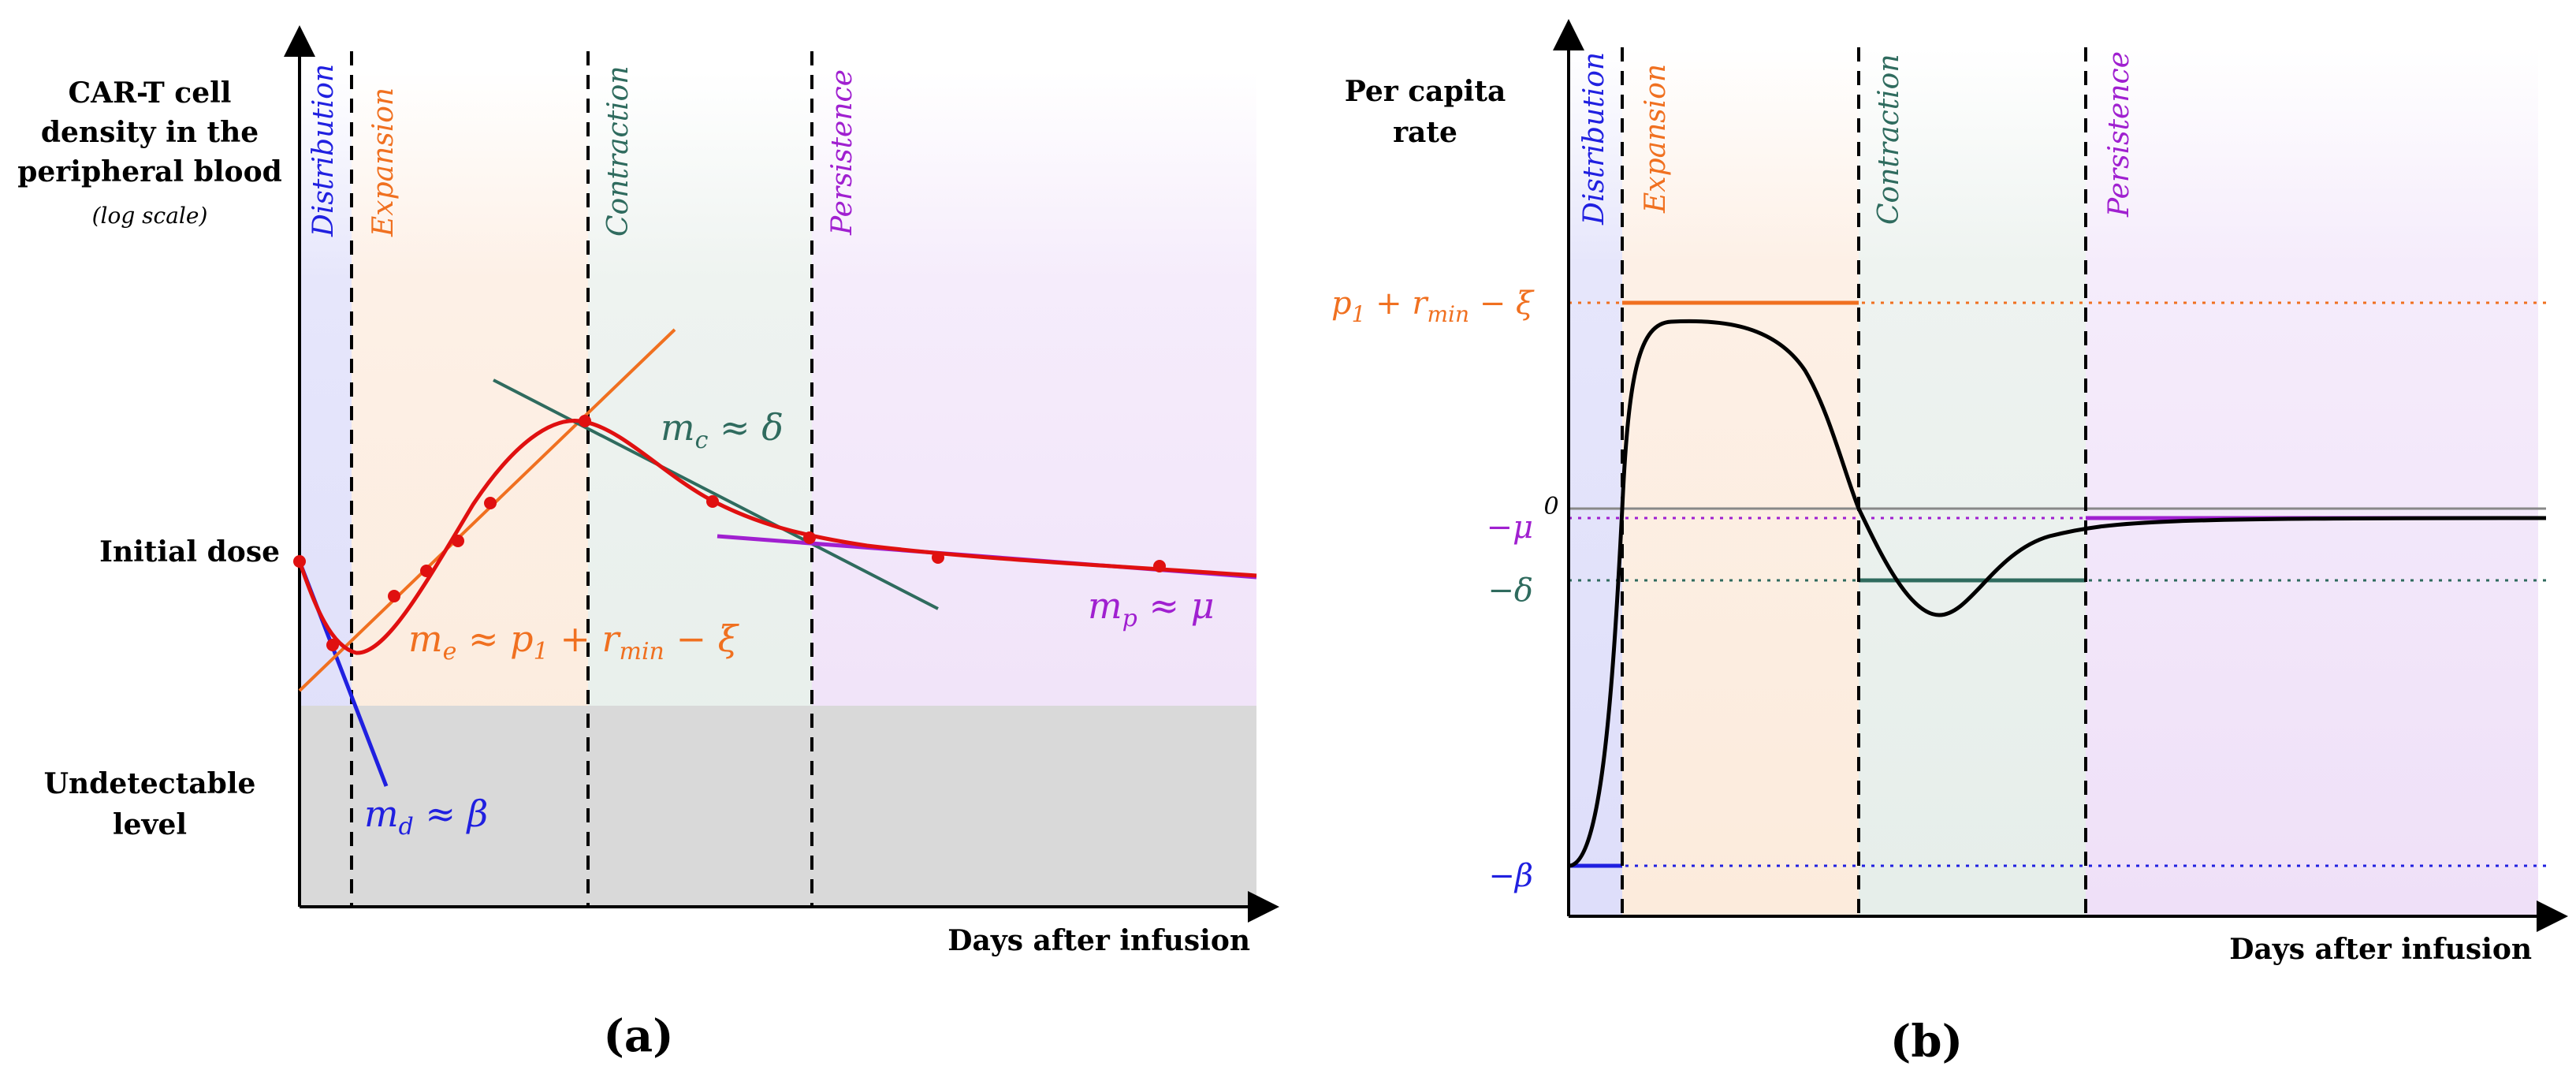 The width and height of the screenshot is (2576, 1085). I want to click on undetectable-band, so click(778, 806).